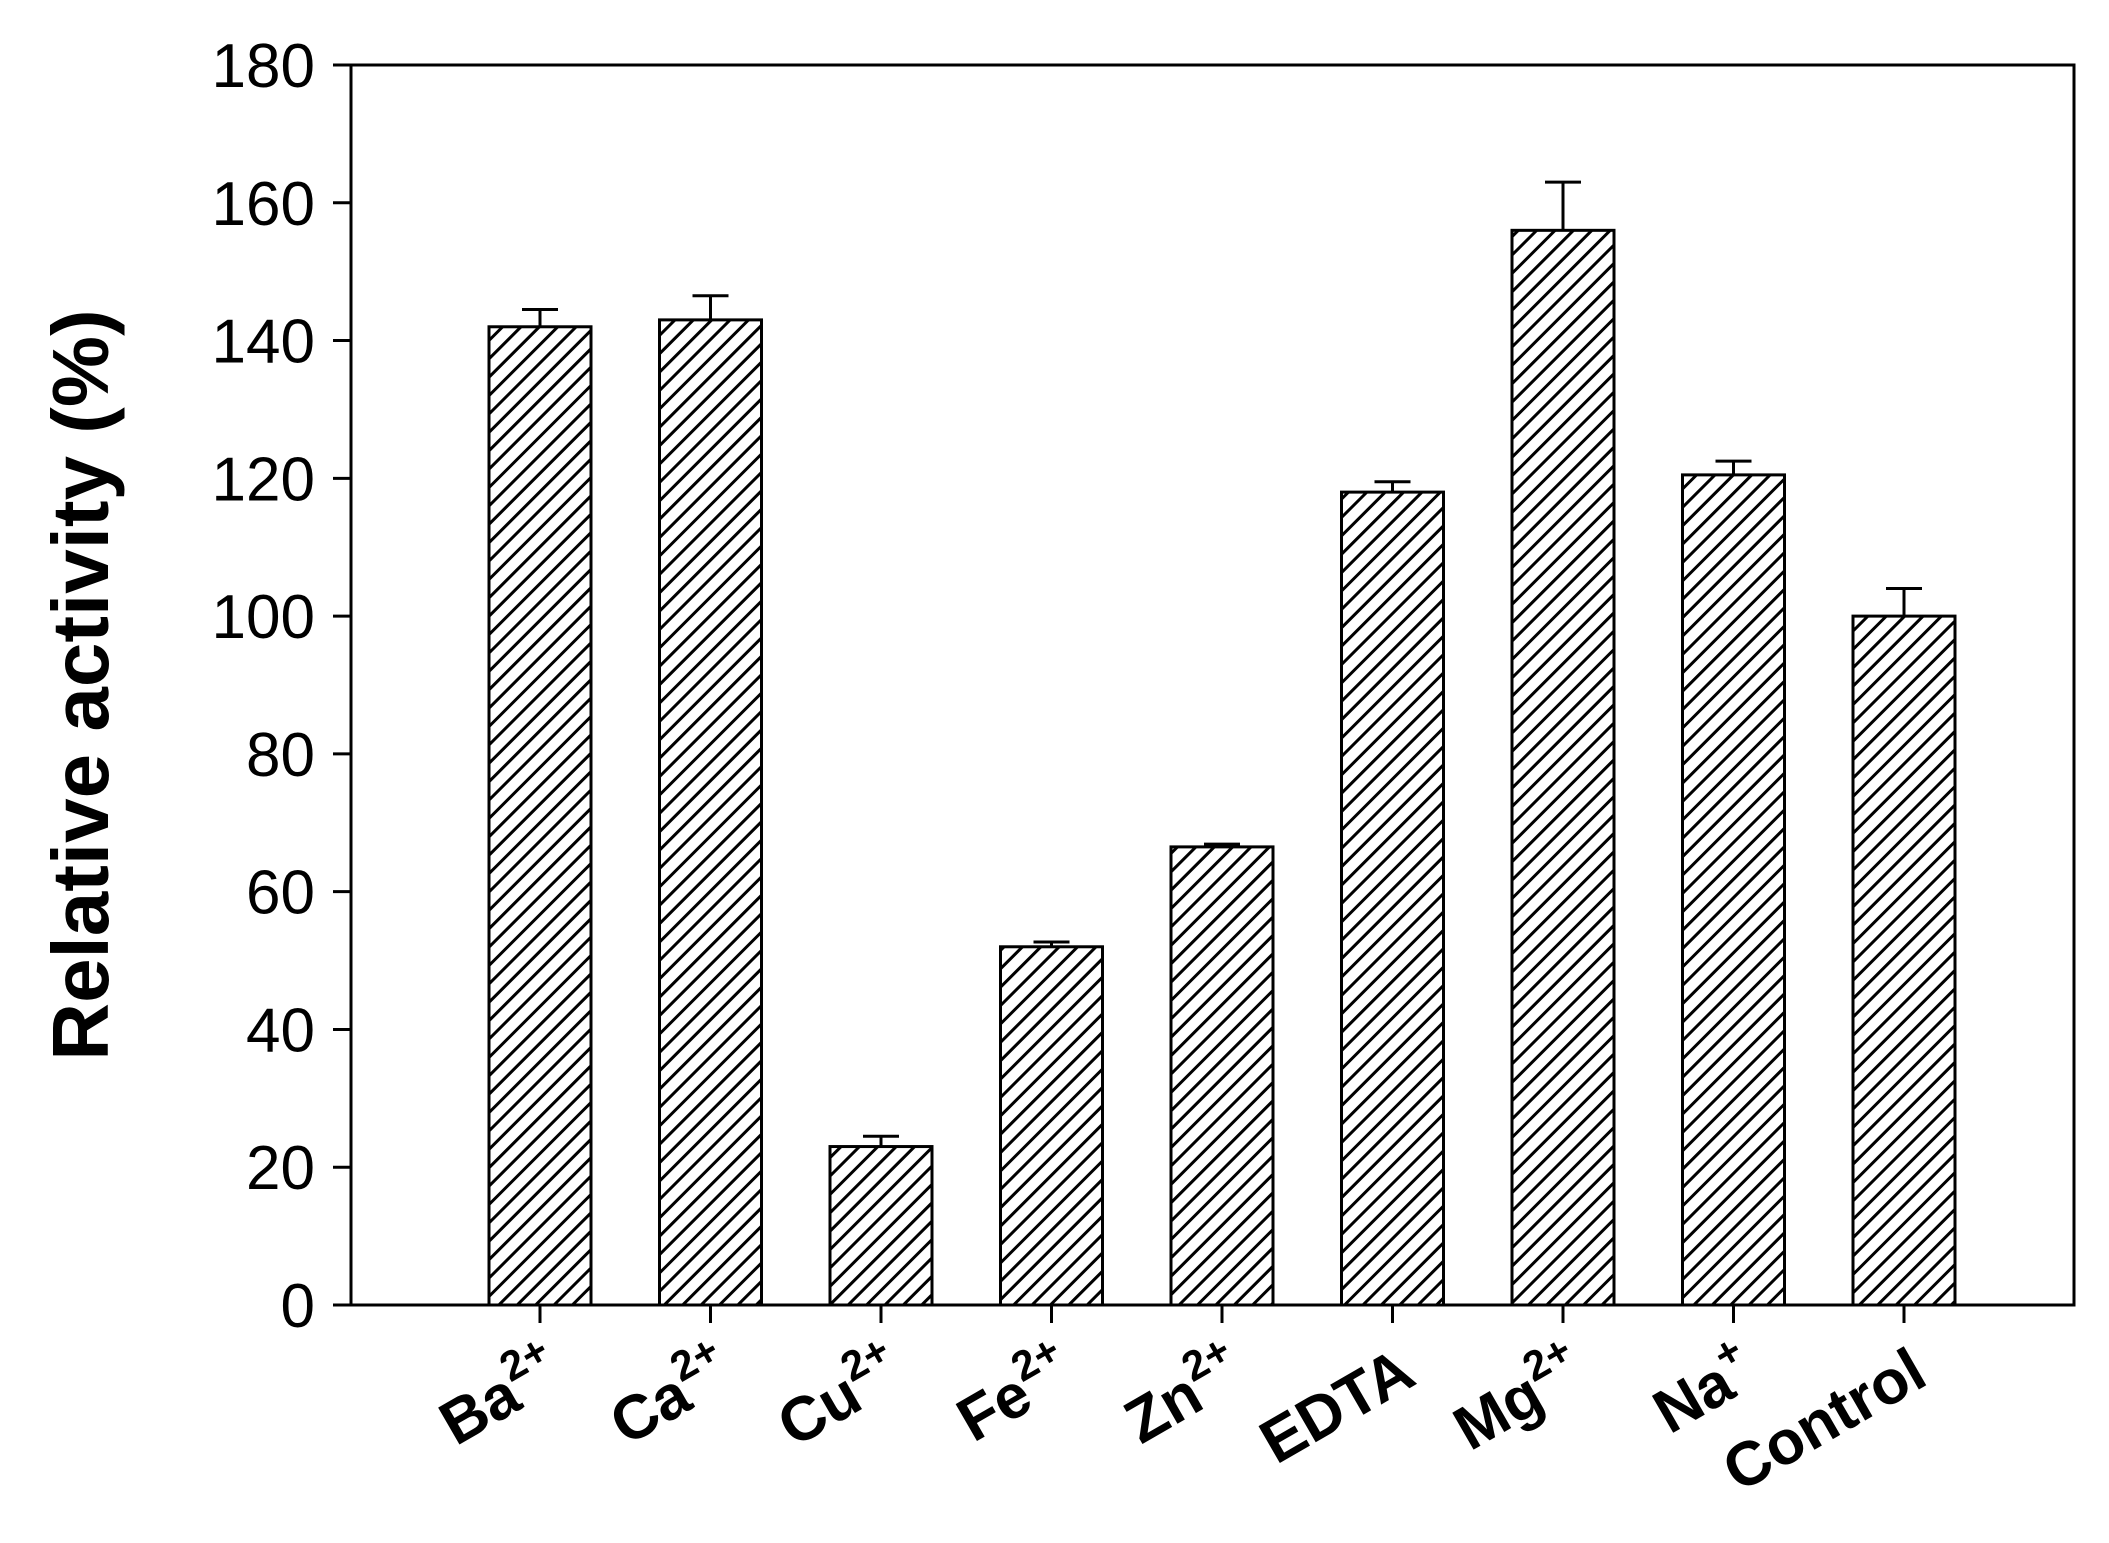  Describe the element at coordinates (837, 1393) in the screenshot. I see `x-tick-label: Cu2+` at that location.